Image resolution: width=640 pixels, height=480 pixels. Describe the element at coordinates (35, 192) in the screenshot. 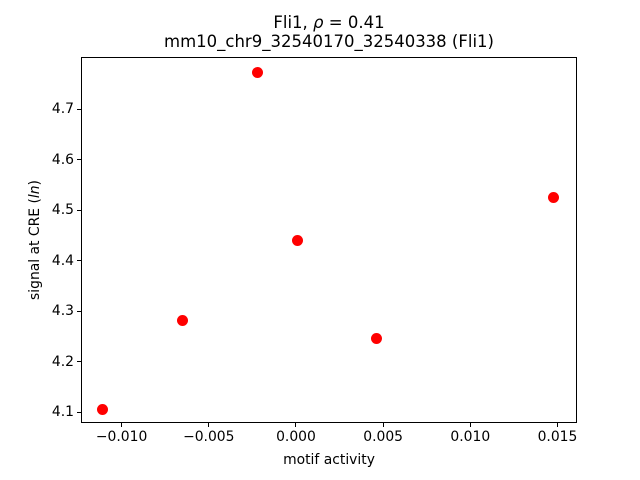

I see `y-axis-label-ln: ln` at that location.